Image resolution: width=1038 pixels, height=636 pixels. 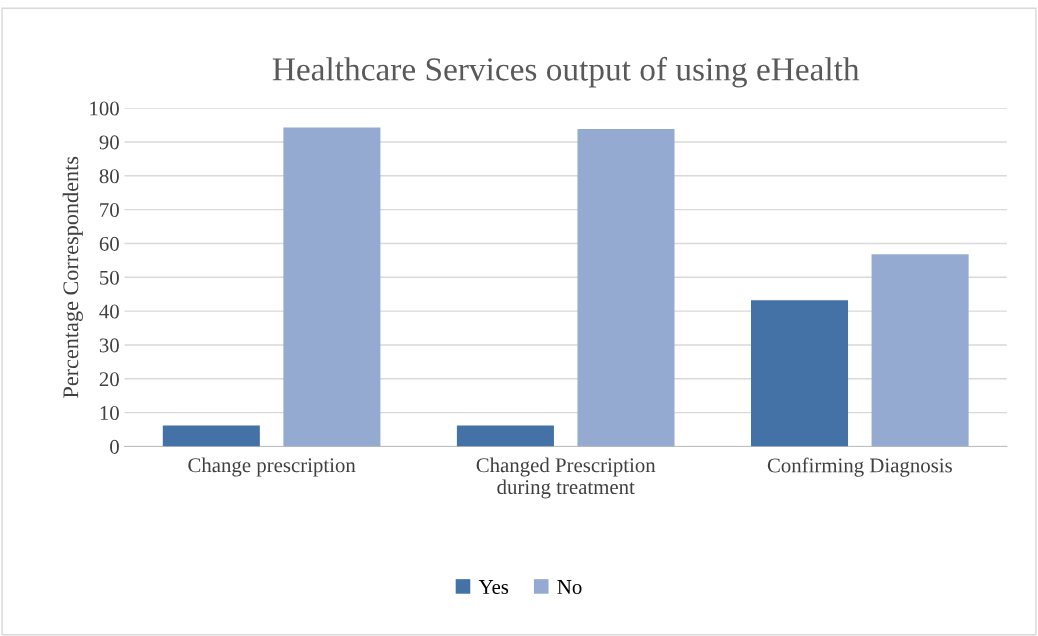 What do you see at coordinates (566, 72) in the screenshot?
I see `chart-title: Healthcare Services output of using eHealth` at bounding box center [566, 72].